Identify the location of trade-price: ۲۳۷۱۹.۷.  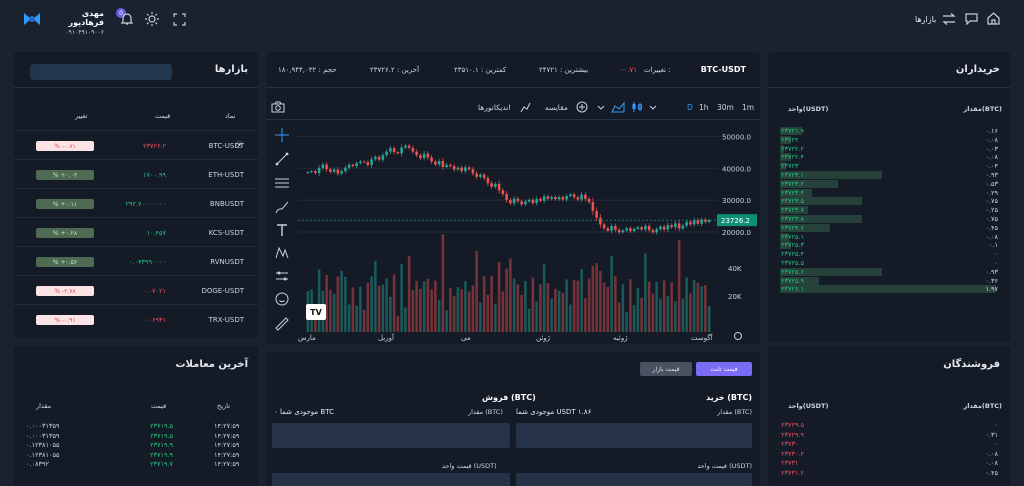
(162, 464).